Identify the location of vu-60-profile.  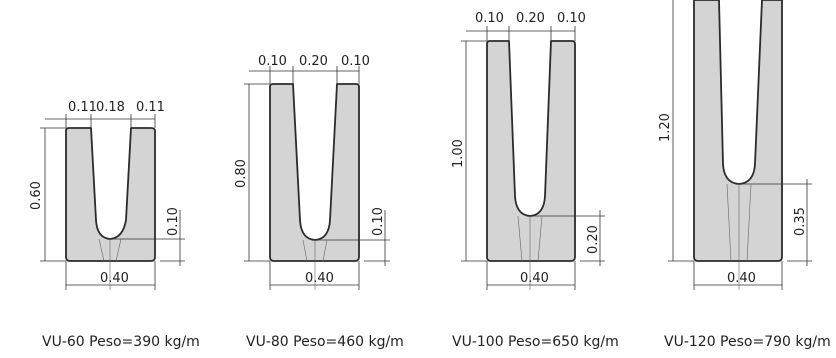
(110, 194).